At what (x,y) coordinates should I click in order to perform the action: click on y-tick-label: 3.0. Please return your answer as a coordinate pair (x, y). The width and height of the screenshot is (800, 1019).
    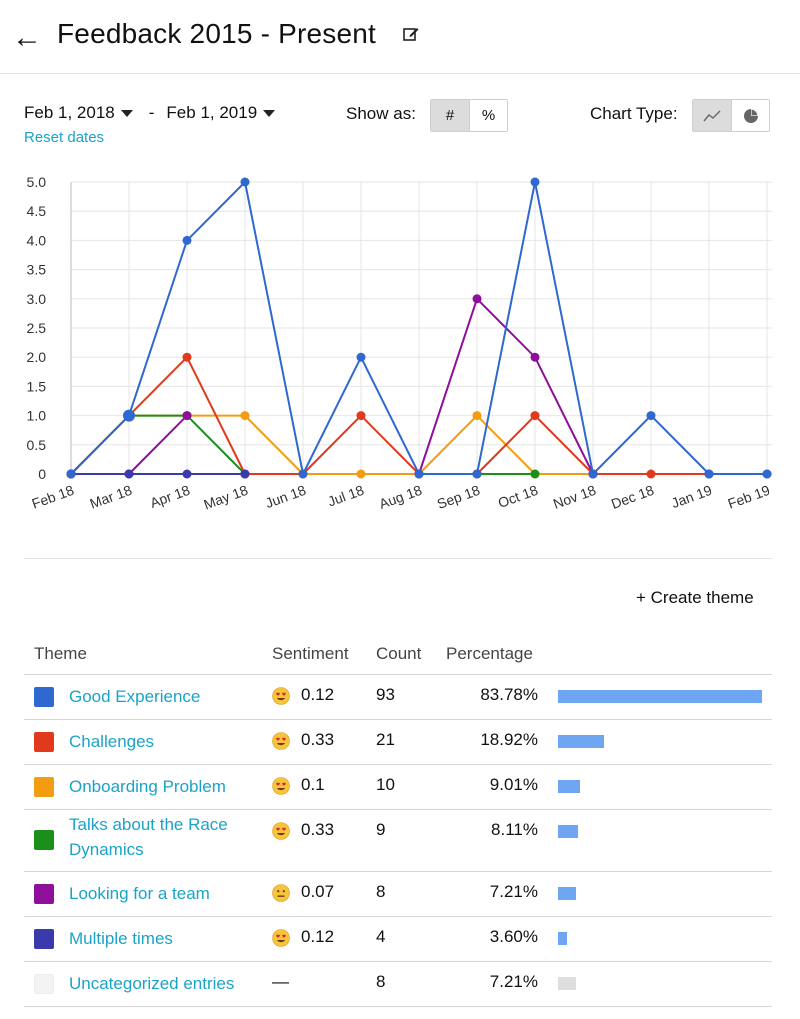
    Looking at the image, I should click on (37, 299).